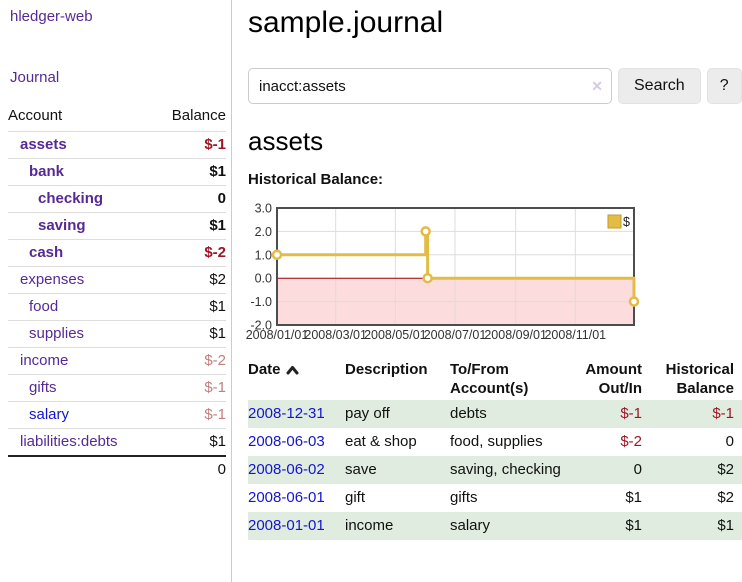 The width and height of the screenshot is (742, 582). I want to click on account-row: food $1, so click(117, 307).